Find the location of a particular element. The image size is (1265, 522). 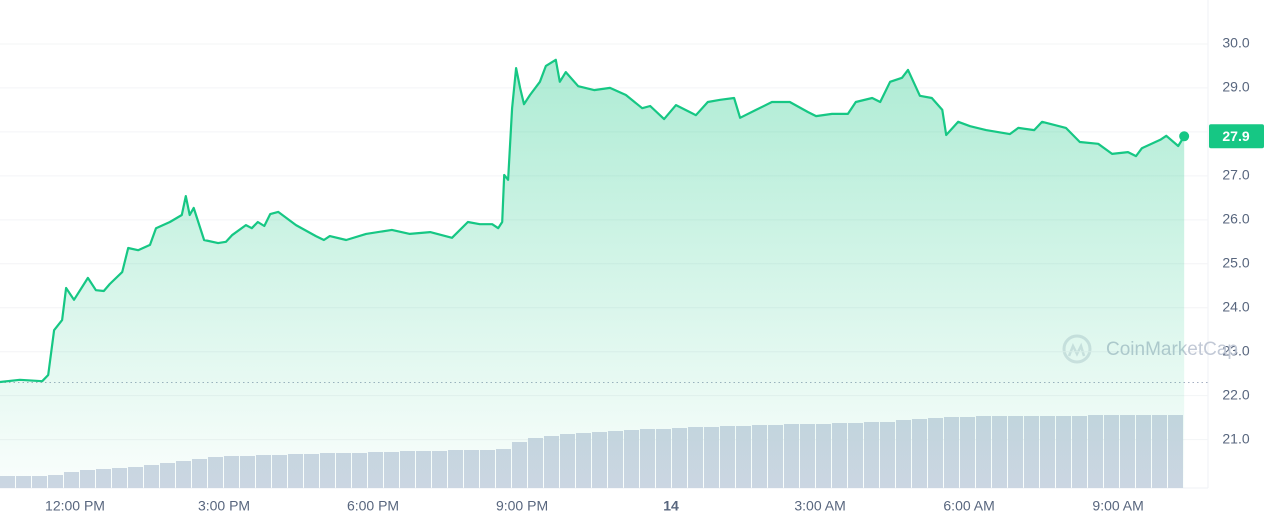

y-tick-label: 23.0 is located at coordinates (1235, 350).